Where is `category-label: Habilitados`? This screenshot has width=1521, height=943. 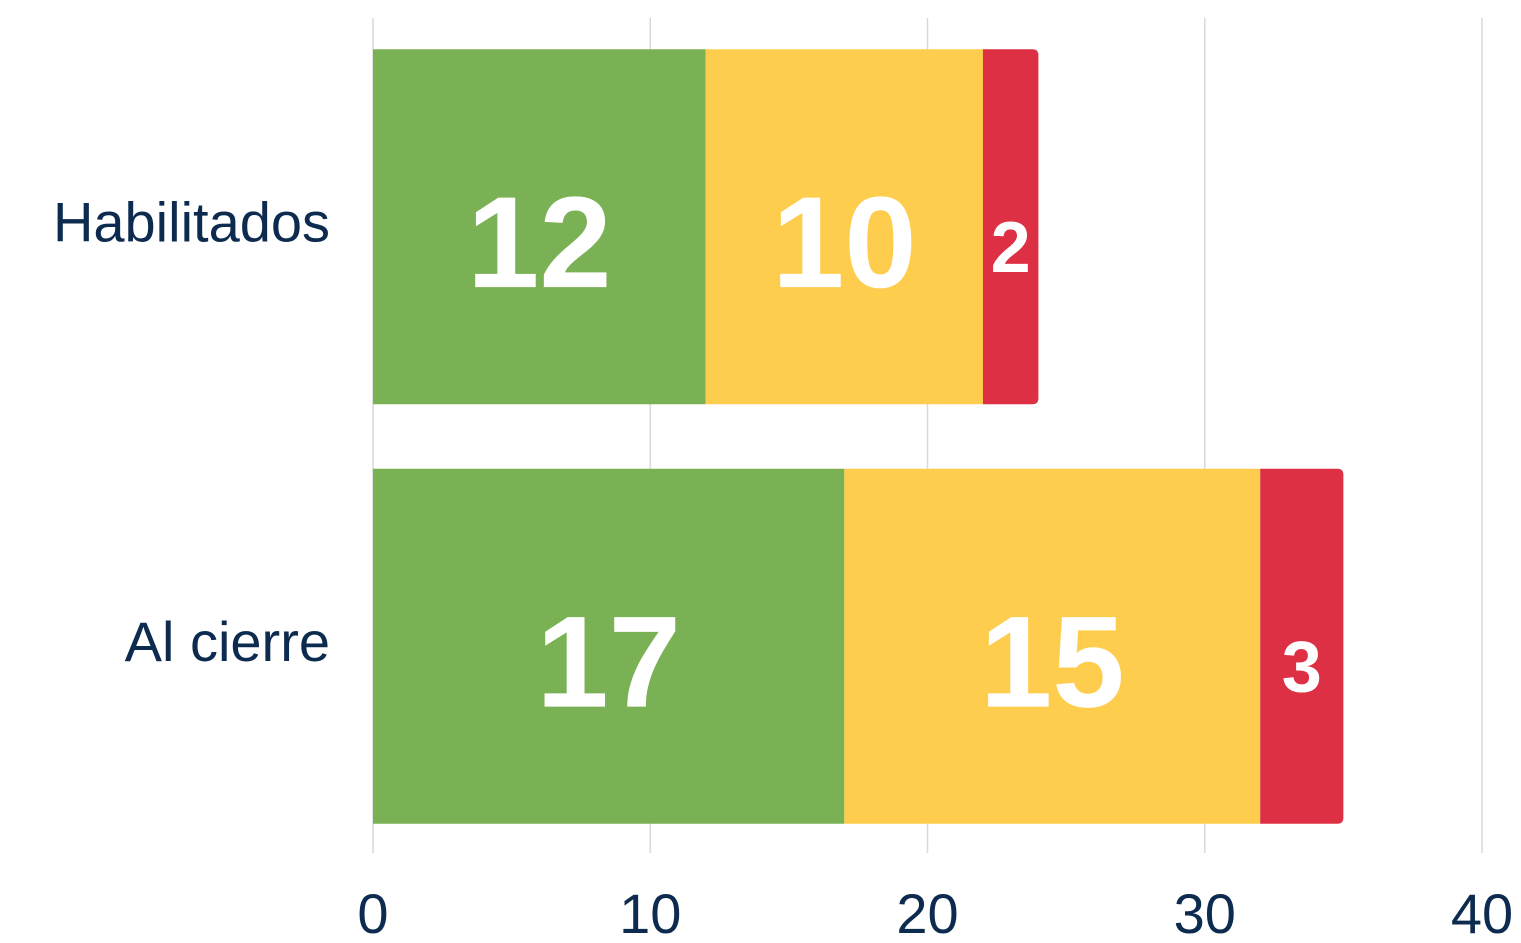
category-label: Habilitados is located at coordinates (191, 222).